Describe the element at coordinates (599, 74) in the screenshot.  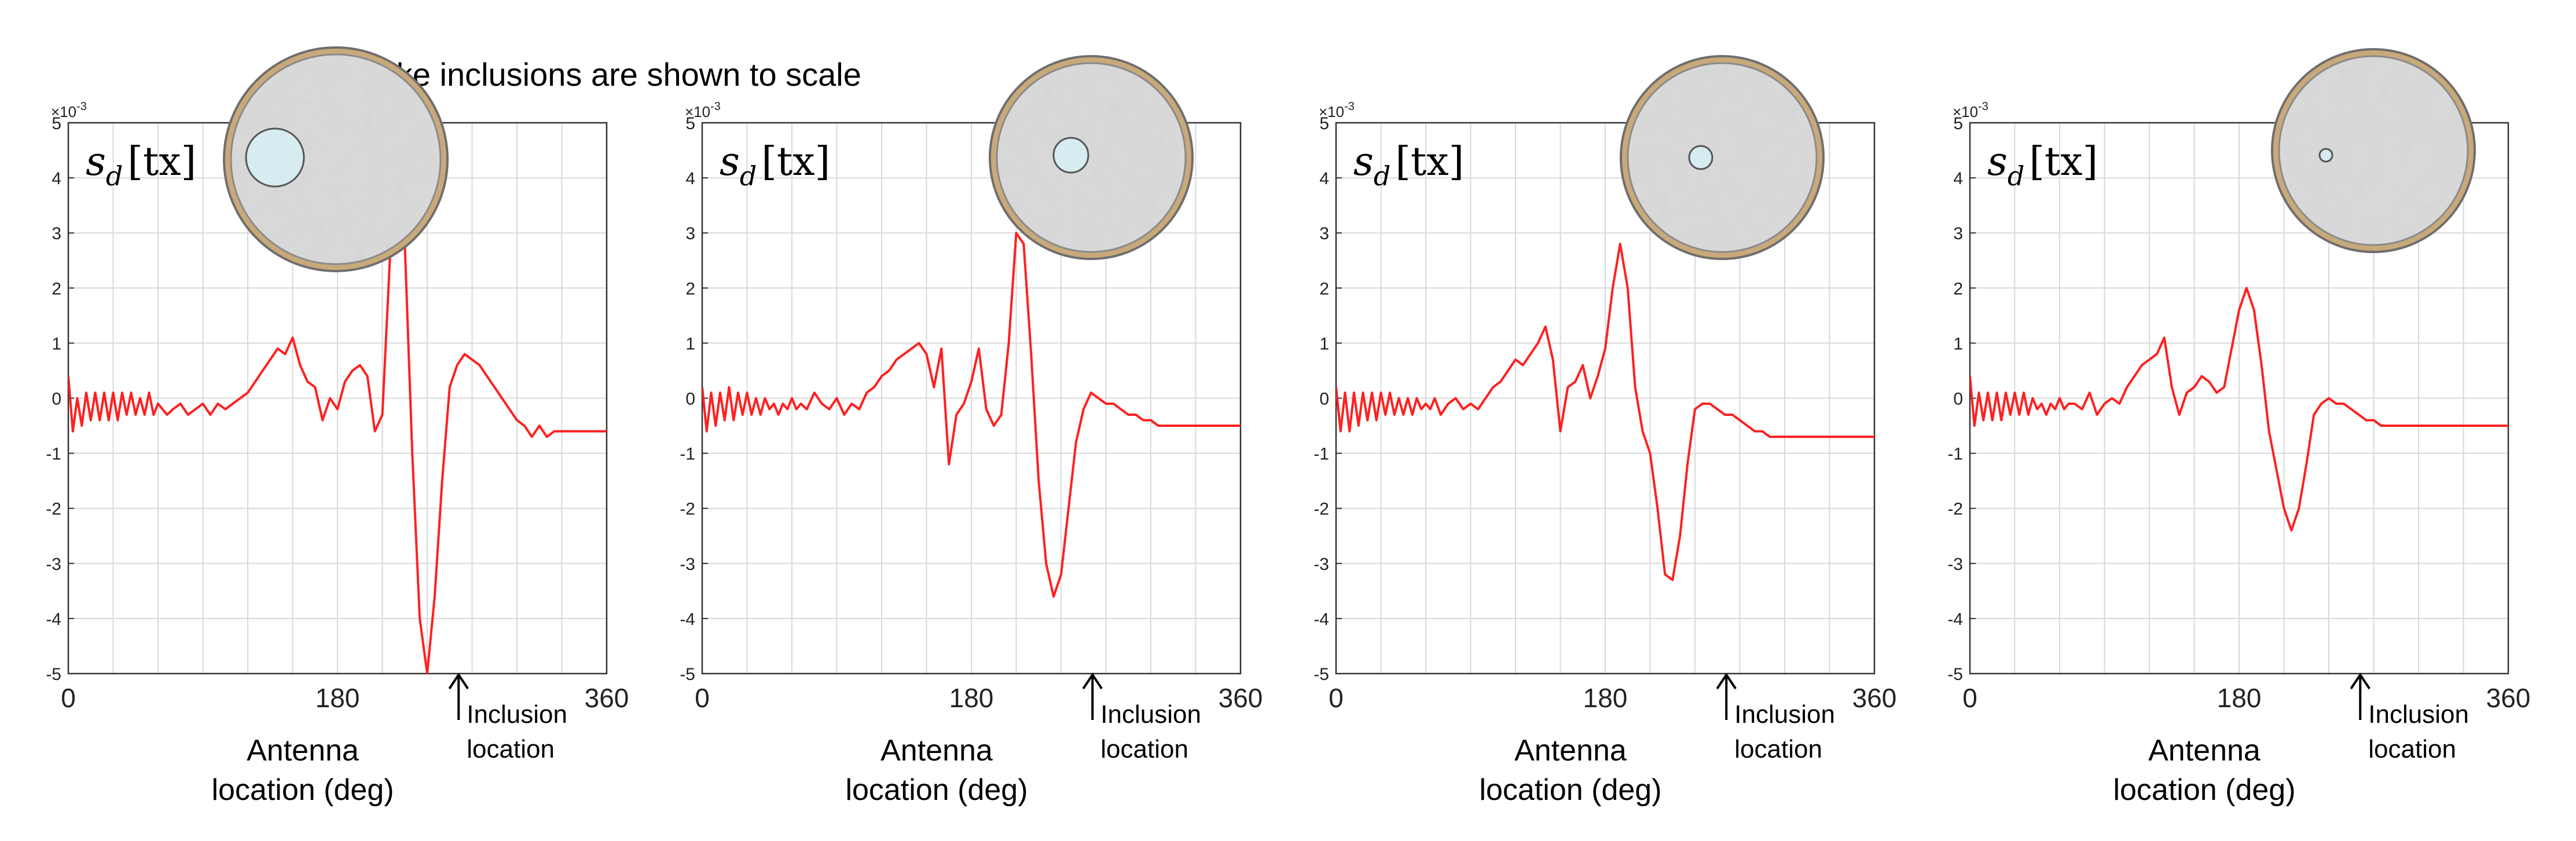
I see `figure-title: Stroke inclusions are shown to scale` at that location.